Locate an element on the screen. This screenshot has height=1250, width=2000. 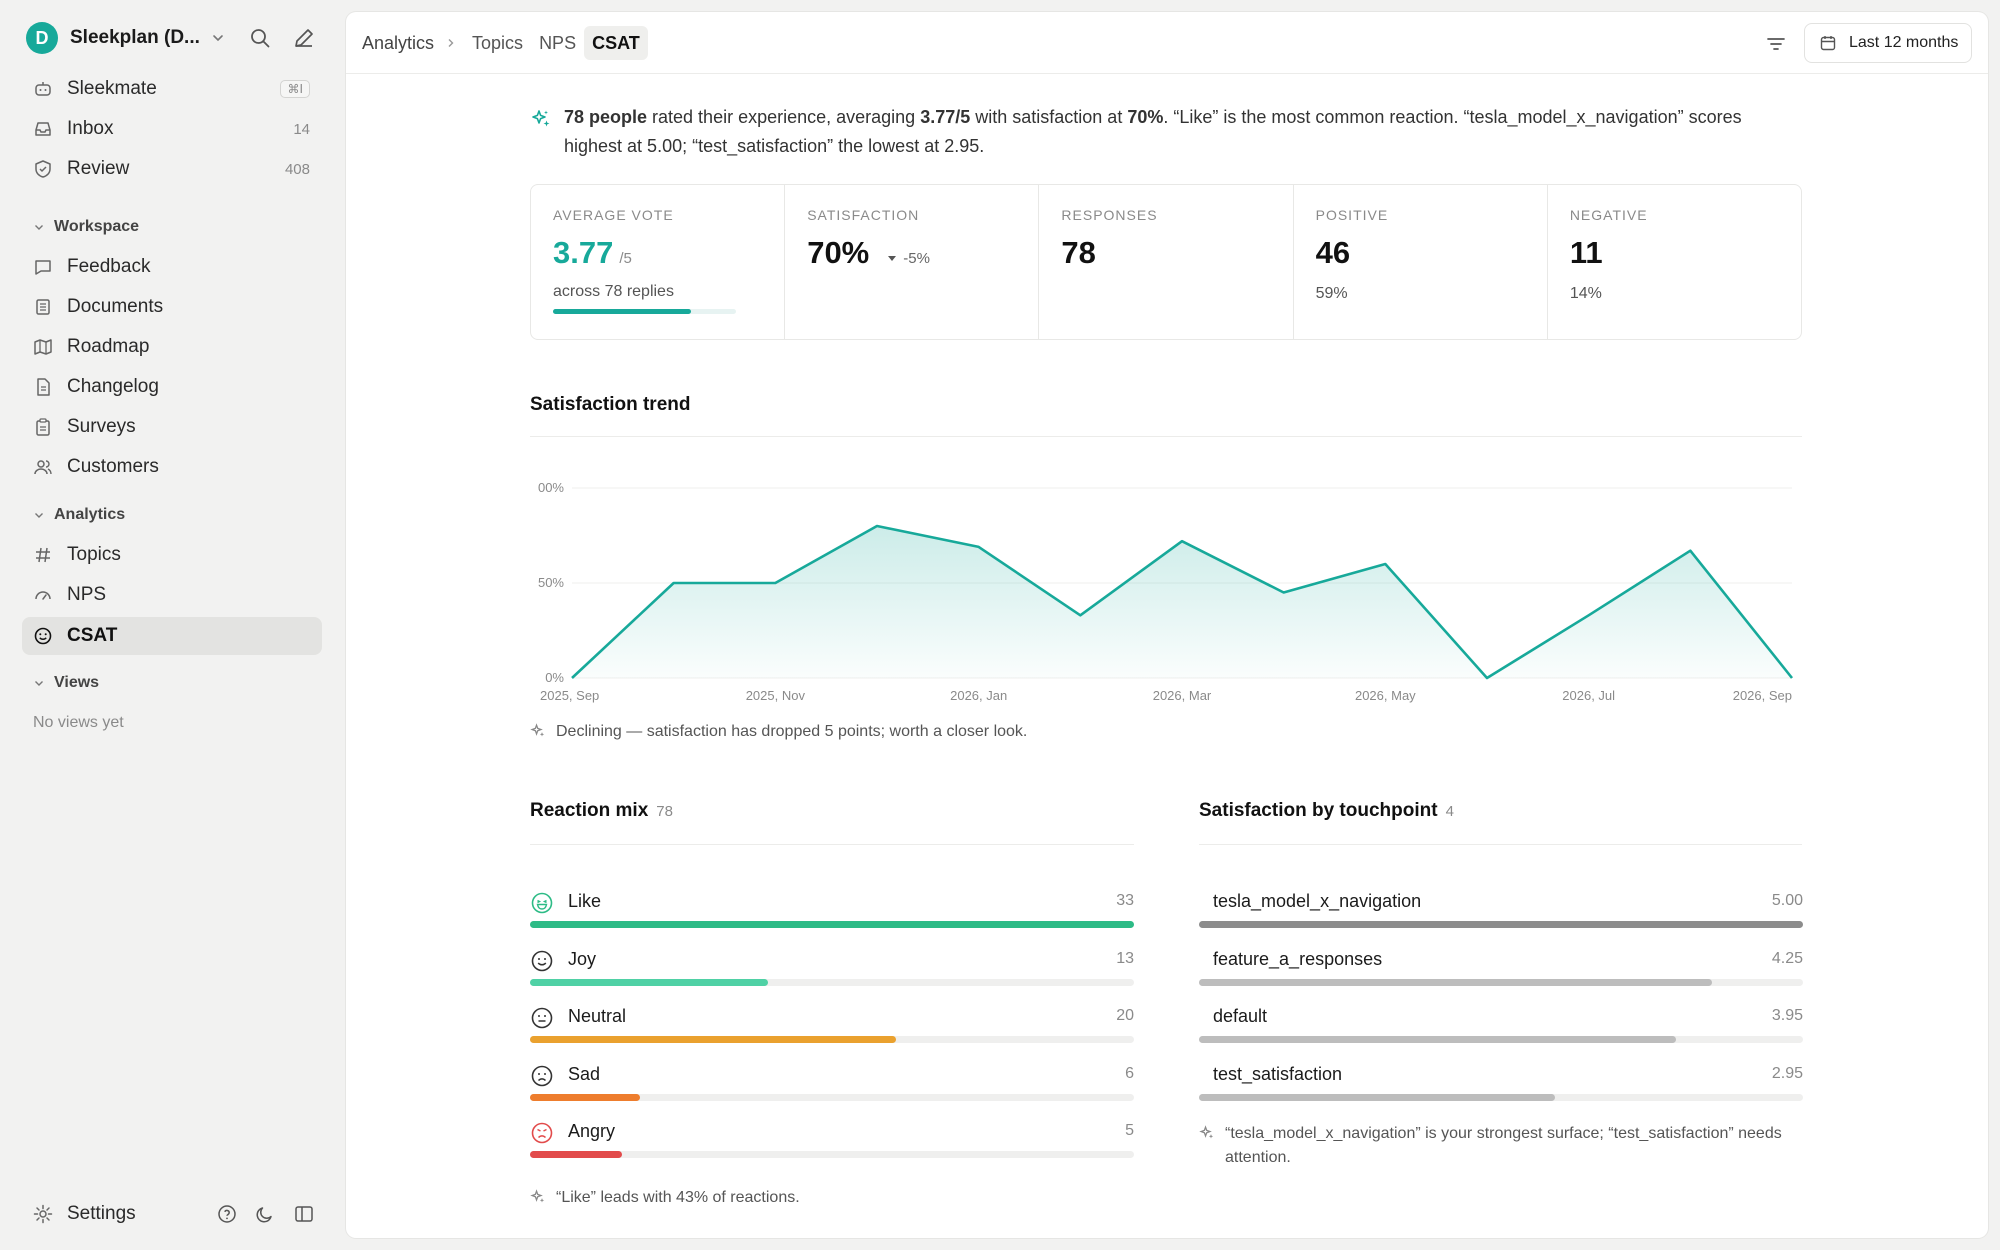
kpi-sub: 59% is located at coordinates (1331, 293).